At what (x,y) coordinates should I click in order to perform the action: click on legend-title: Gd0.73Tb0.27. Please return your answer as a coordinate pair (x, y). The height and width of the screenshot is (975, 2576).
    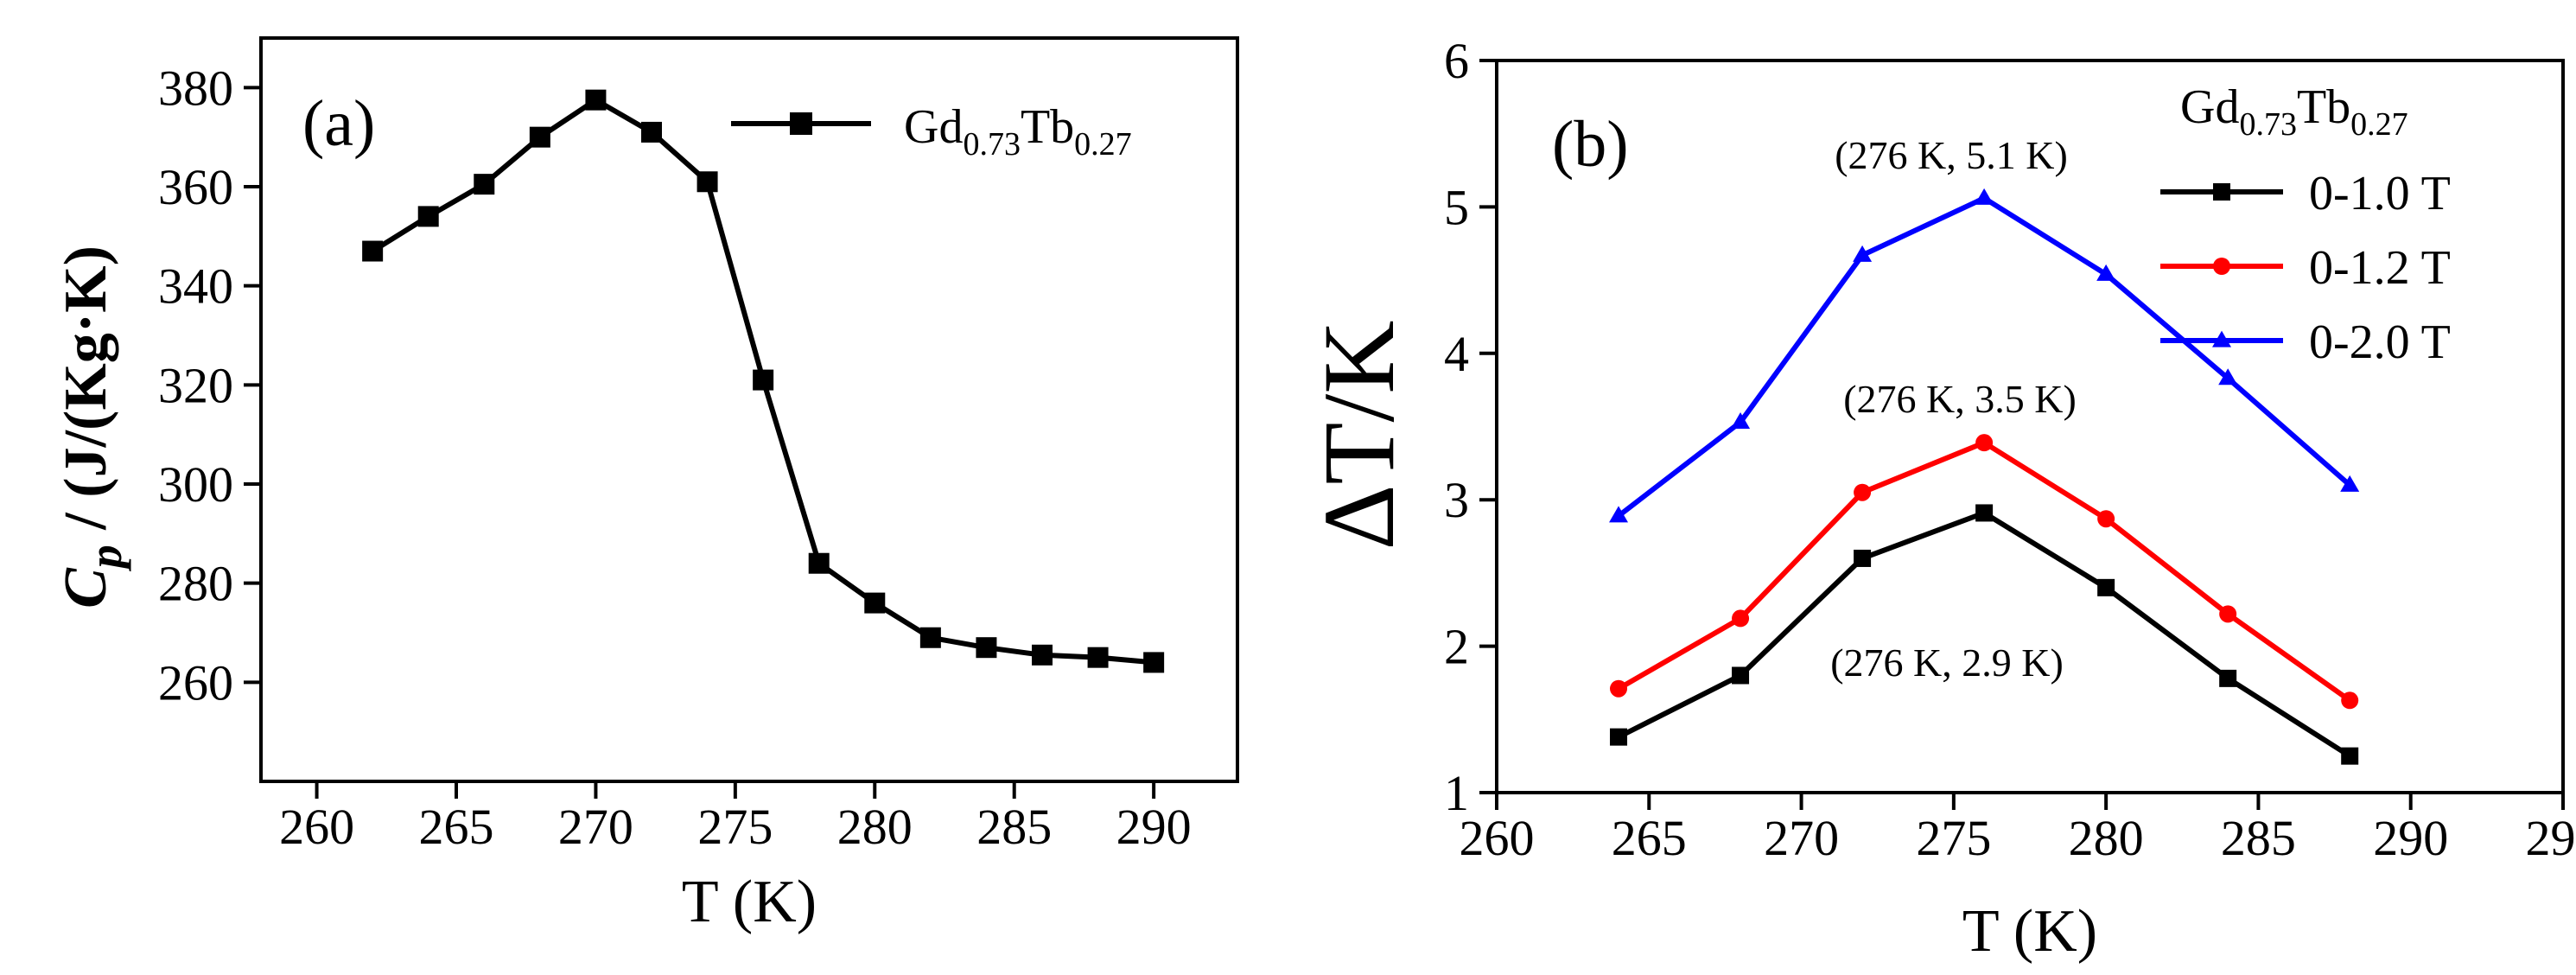
    Looking at the image, I should click on (2294, 112).